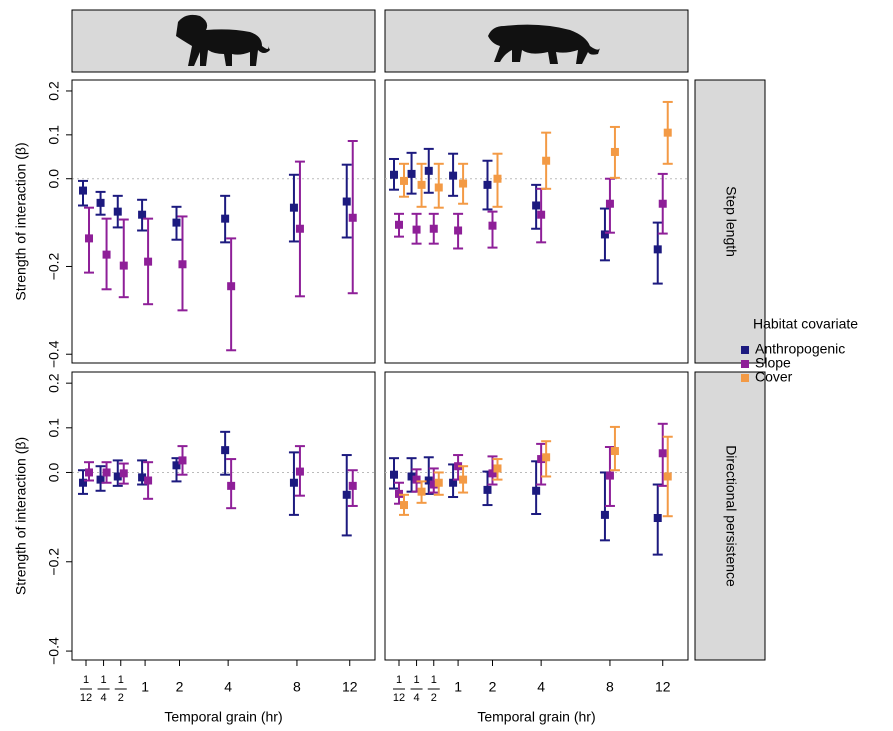 The image size is (893, 731). Describe the element at coordinates (773, 363) in the screenshot. I see `legend-label: Slope` at that location.